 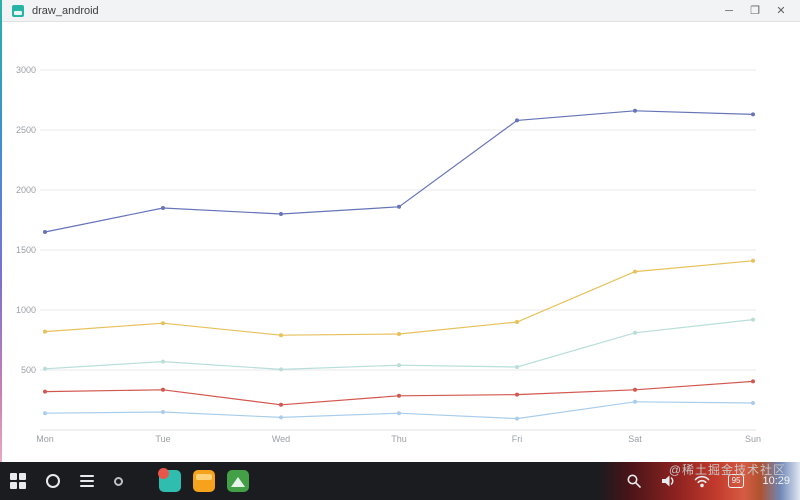 What do you see at coordinates (162, 439) in the screenshot?
I see `svg-text: Tue` at bounding box center [162, 439].